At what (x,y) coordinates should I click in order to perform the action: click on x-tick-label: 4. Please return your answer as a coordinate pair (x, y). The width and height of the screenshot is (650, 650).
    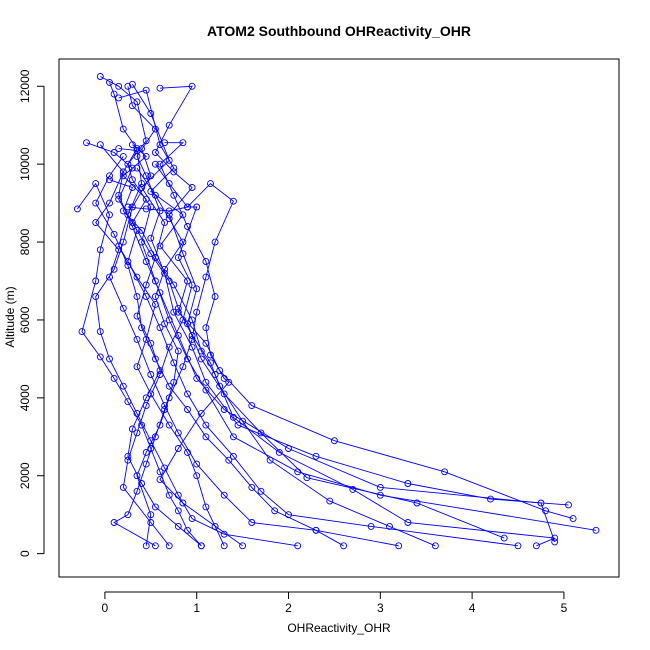
    Looking at the image, I should click on (472, 608).